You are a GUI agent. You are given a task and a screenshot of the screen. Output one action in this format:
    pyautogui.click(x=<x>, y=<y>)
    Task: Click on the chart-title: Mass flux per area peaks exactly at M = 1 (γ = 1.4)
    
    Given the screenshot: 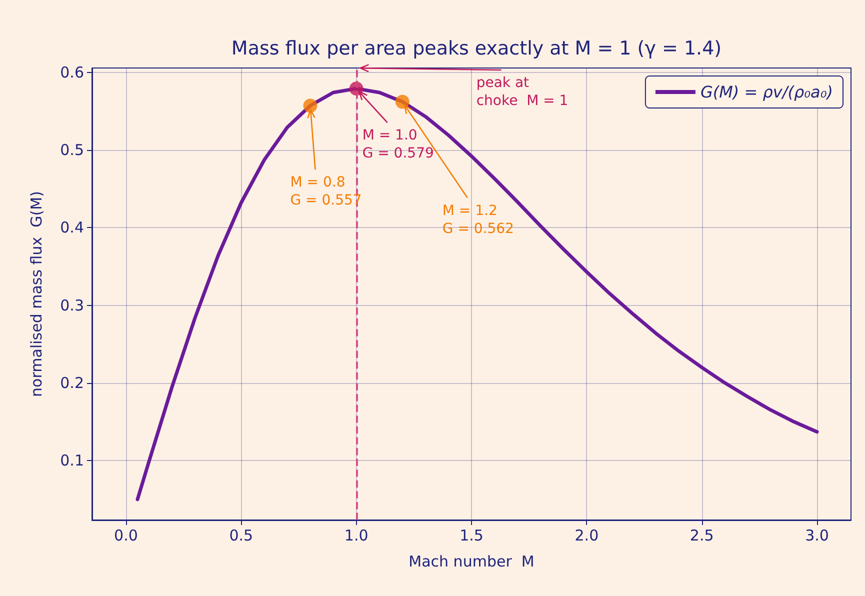 What is the action you would take?
    pyautogui.click(x=476, y=49)
    